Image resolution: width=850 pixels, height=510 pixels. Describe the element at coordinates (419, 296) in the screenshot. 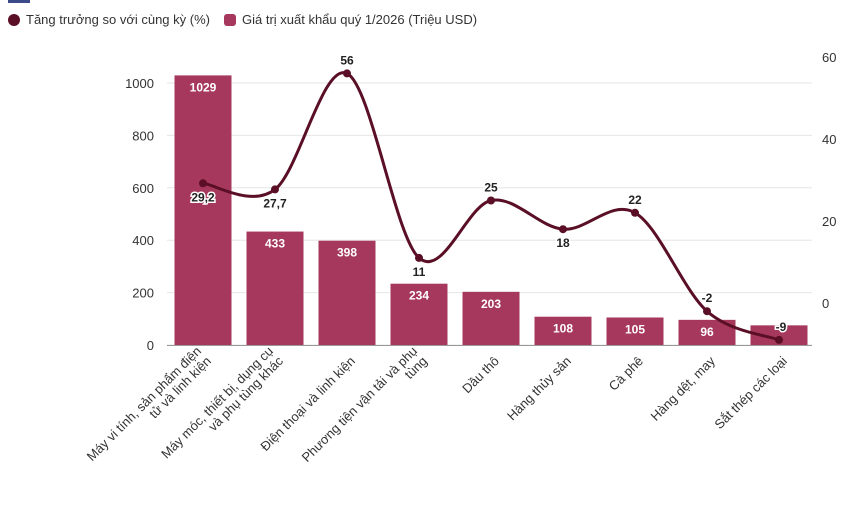

I see `bar-data-label: 234` at that location.